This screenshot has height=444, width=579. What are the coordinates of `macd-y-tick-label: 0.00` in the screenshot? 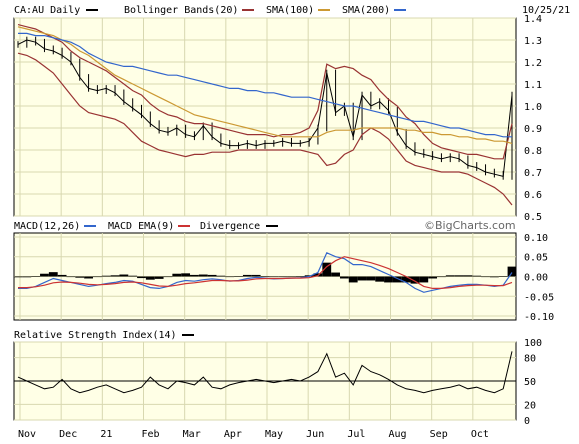 It's located at (536, 278).